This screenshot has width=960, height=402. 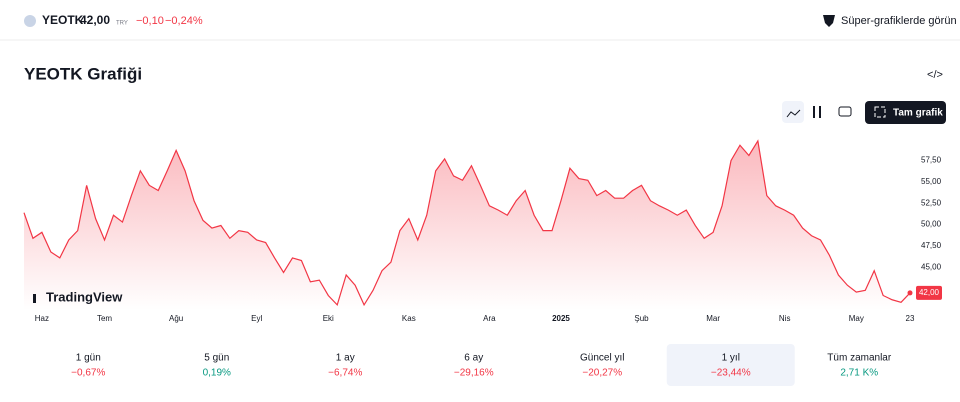 What do you see at coordinates (30, 21) in the screenshot?
I see `symbol-icon` at bounding box center [30, 21].